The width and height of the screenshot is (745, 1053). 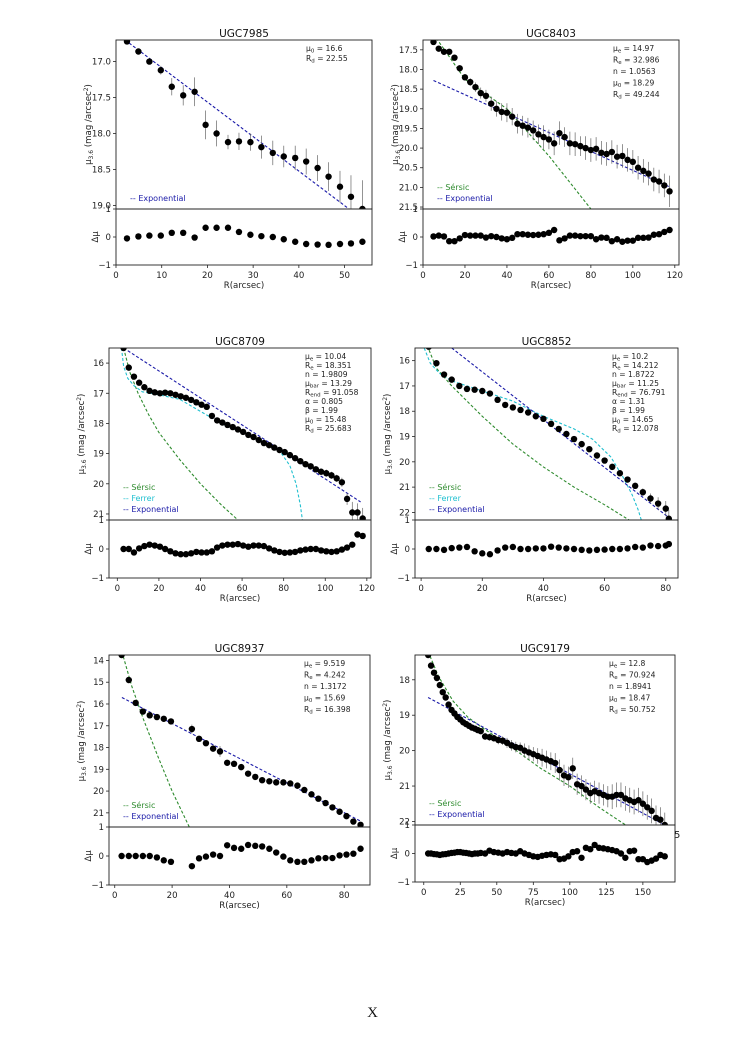 I want to click on x-tick-label: 40, so click(x=200, y=589).